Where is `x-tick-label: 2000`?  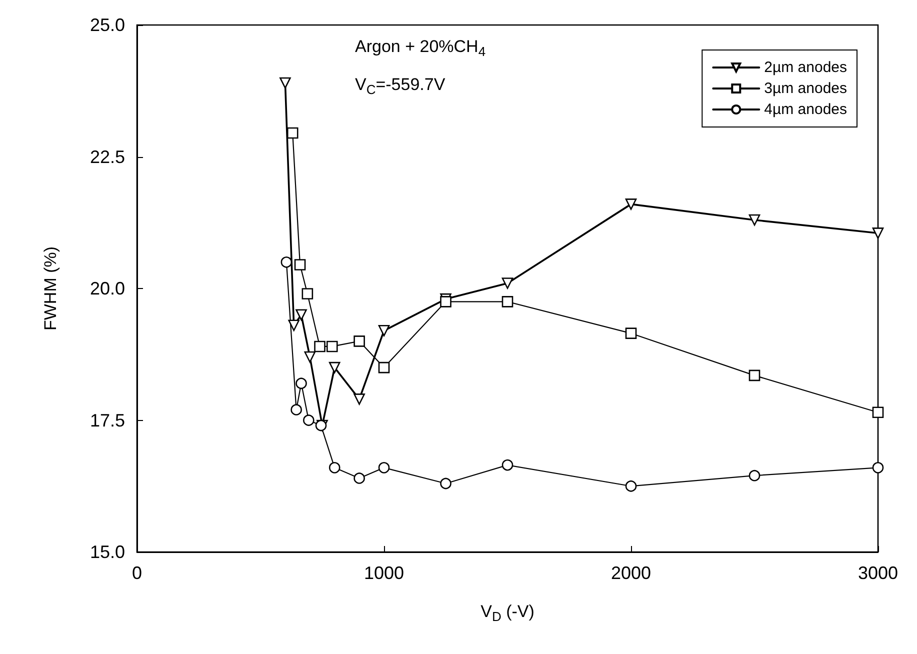
x-tick-label: 2000 is located at coordinates (631, 573).